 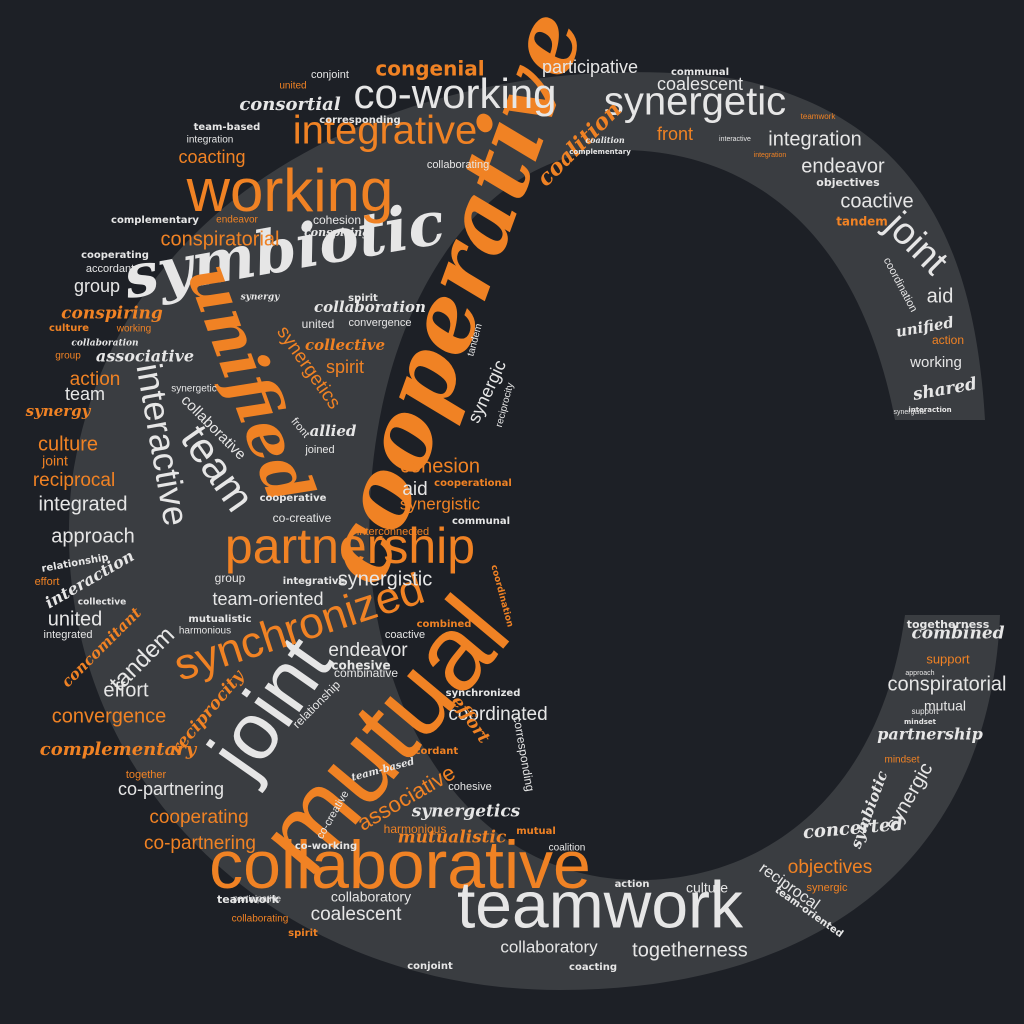 I want to click on word-48: group, so click(x=97, y=286).